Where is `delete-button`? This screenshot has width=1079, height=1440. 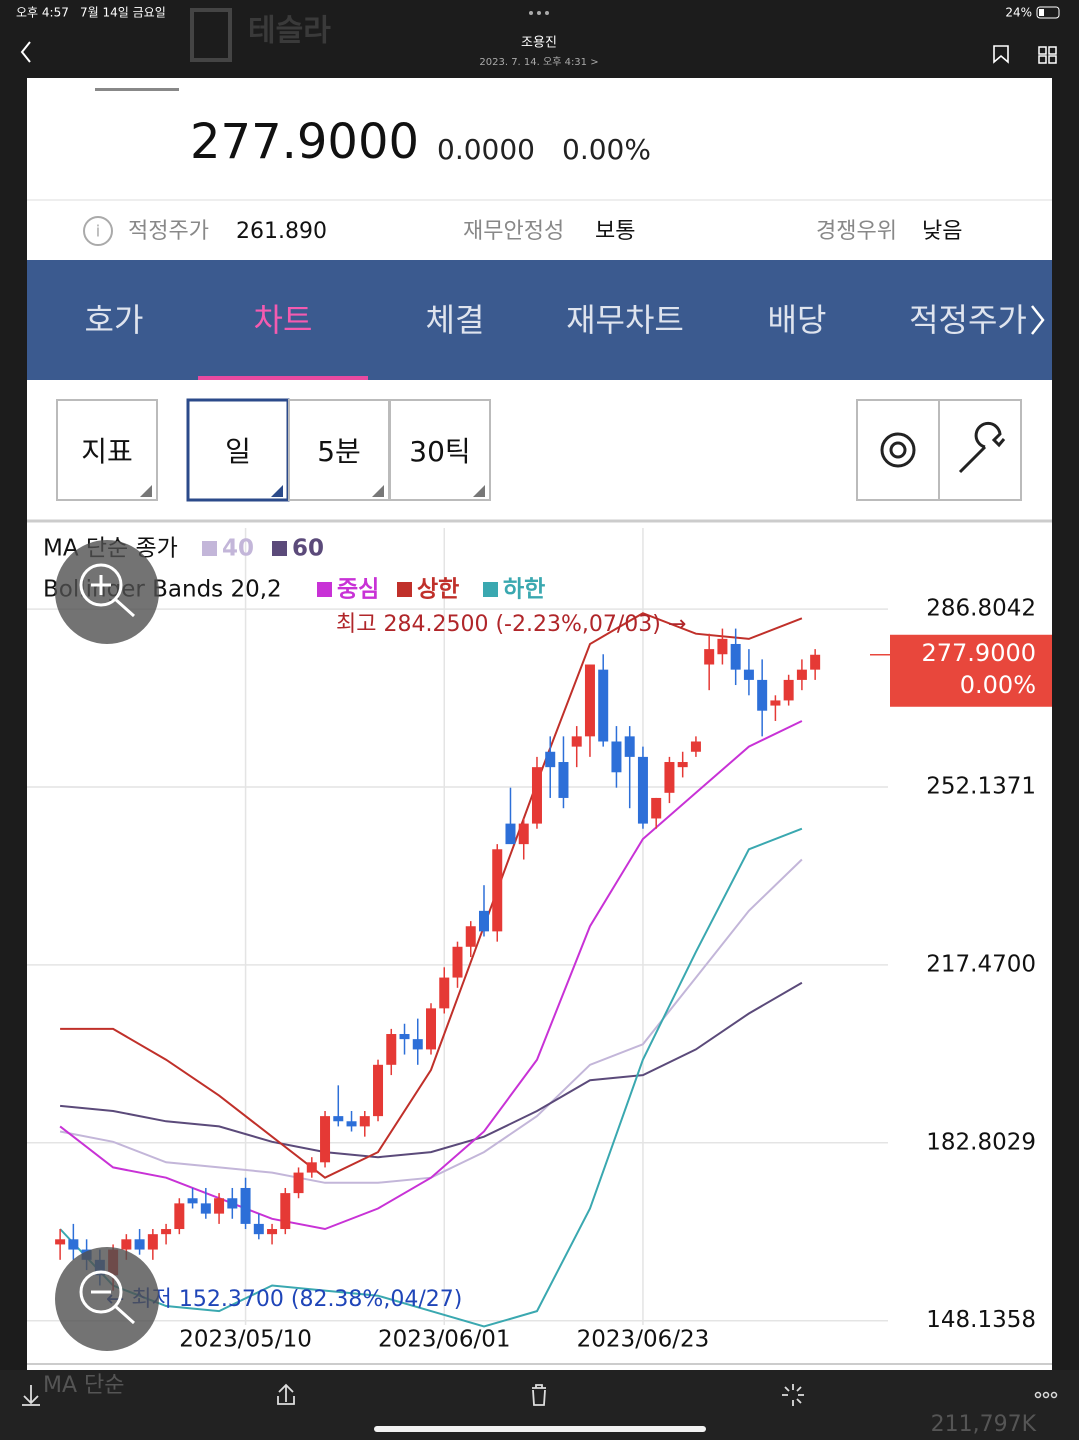
delete-button is located at coordinates (539, 1395).